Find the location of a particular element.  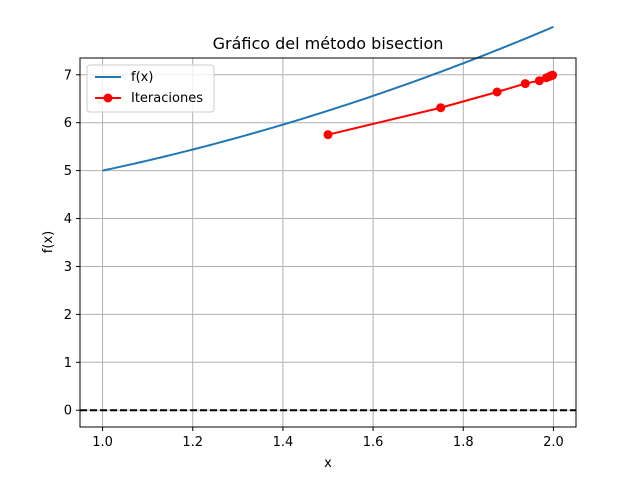

x-axis-label: x is located at coordinates (328, 463).